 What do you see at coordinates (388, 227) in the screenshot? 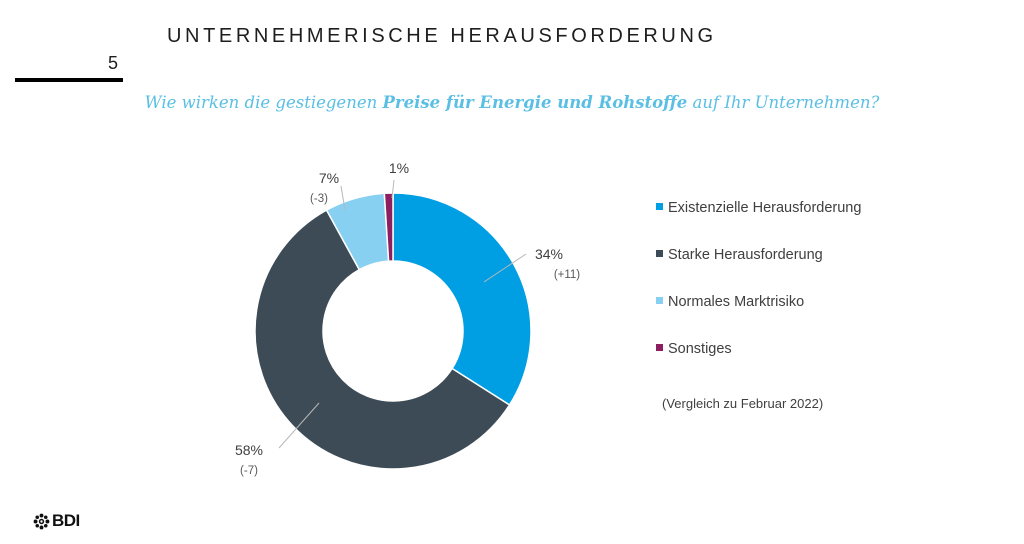
I see `donut-slice-sonstiges` at bounding box center [388, 227].